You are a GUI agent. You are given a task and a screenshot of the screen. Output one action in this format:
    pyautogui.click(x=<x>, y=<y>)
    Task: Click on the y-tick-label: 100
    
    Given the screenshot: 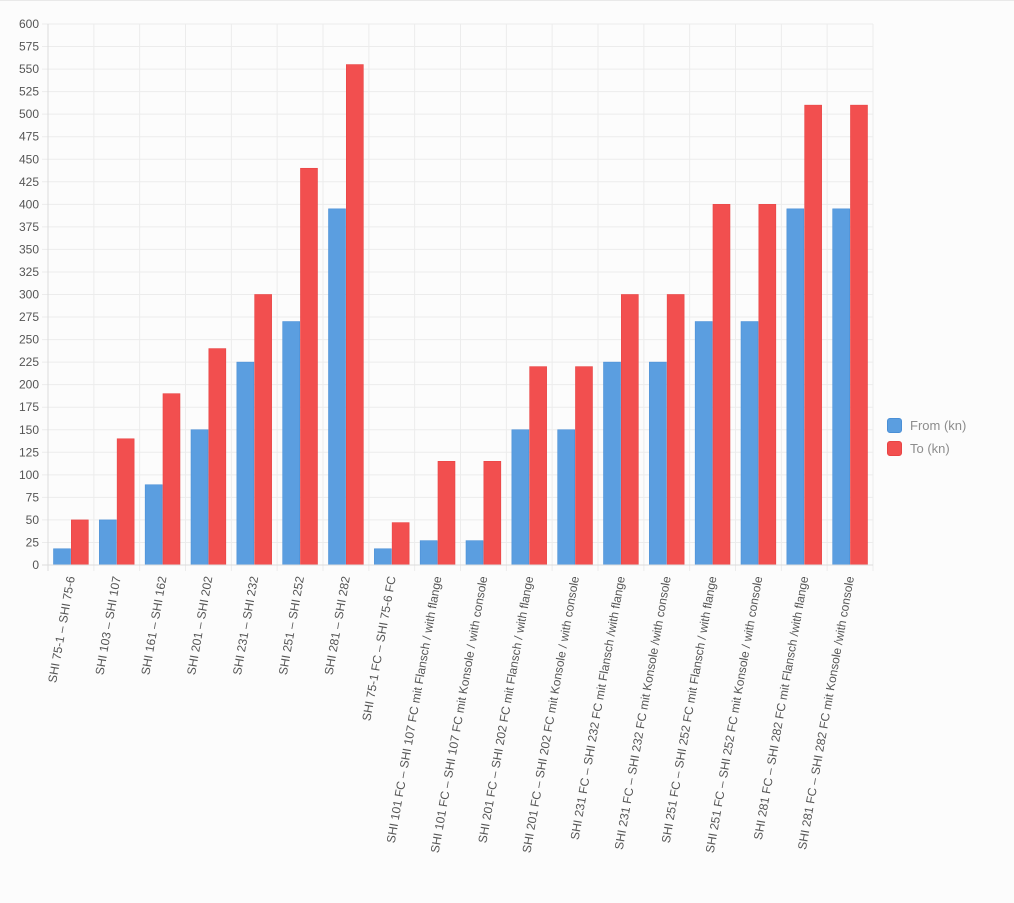 What is the action you would take?
    pyautogui.click(x=29, y=475)
    